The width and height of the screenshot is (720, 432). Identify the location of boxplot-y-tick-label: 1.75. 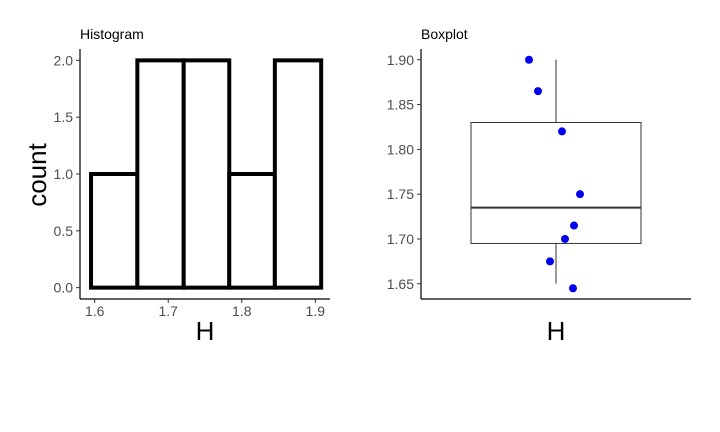
(400, 194).